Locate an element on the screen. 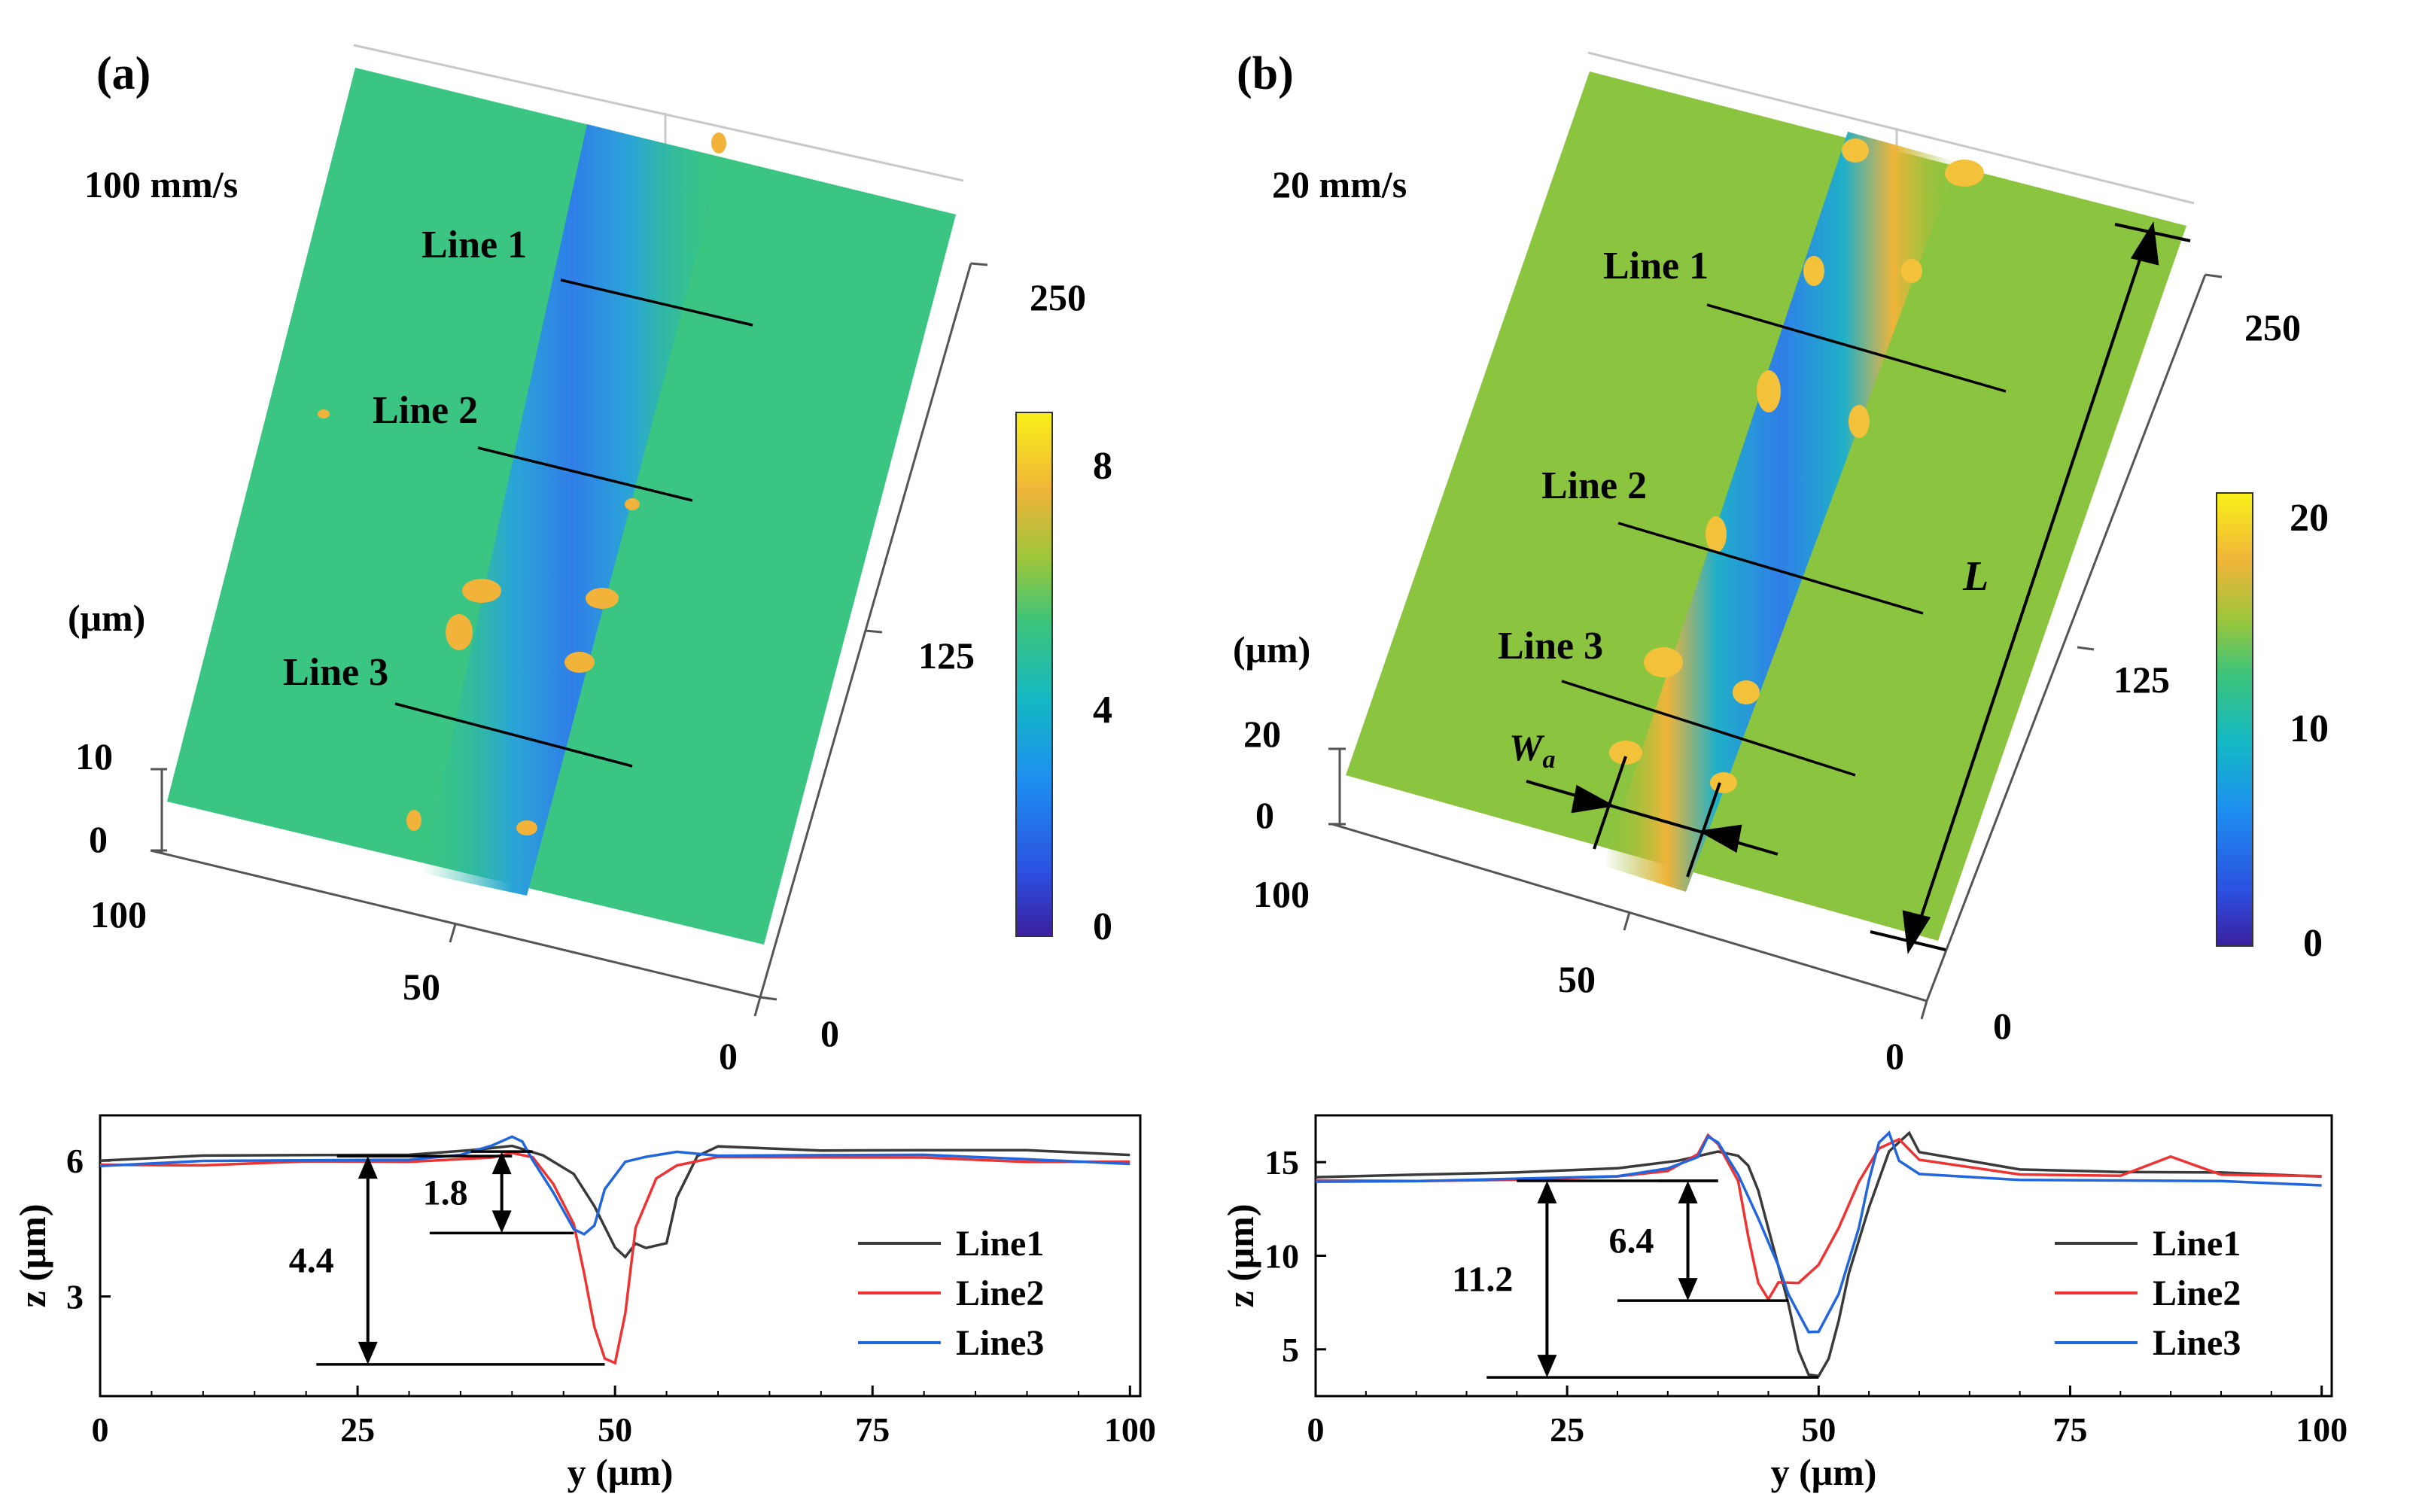 The height and width of the screenshot is (1512, 2413). panel-a-line2-label: Line 2 is located at coordinates (426, 410).